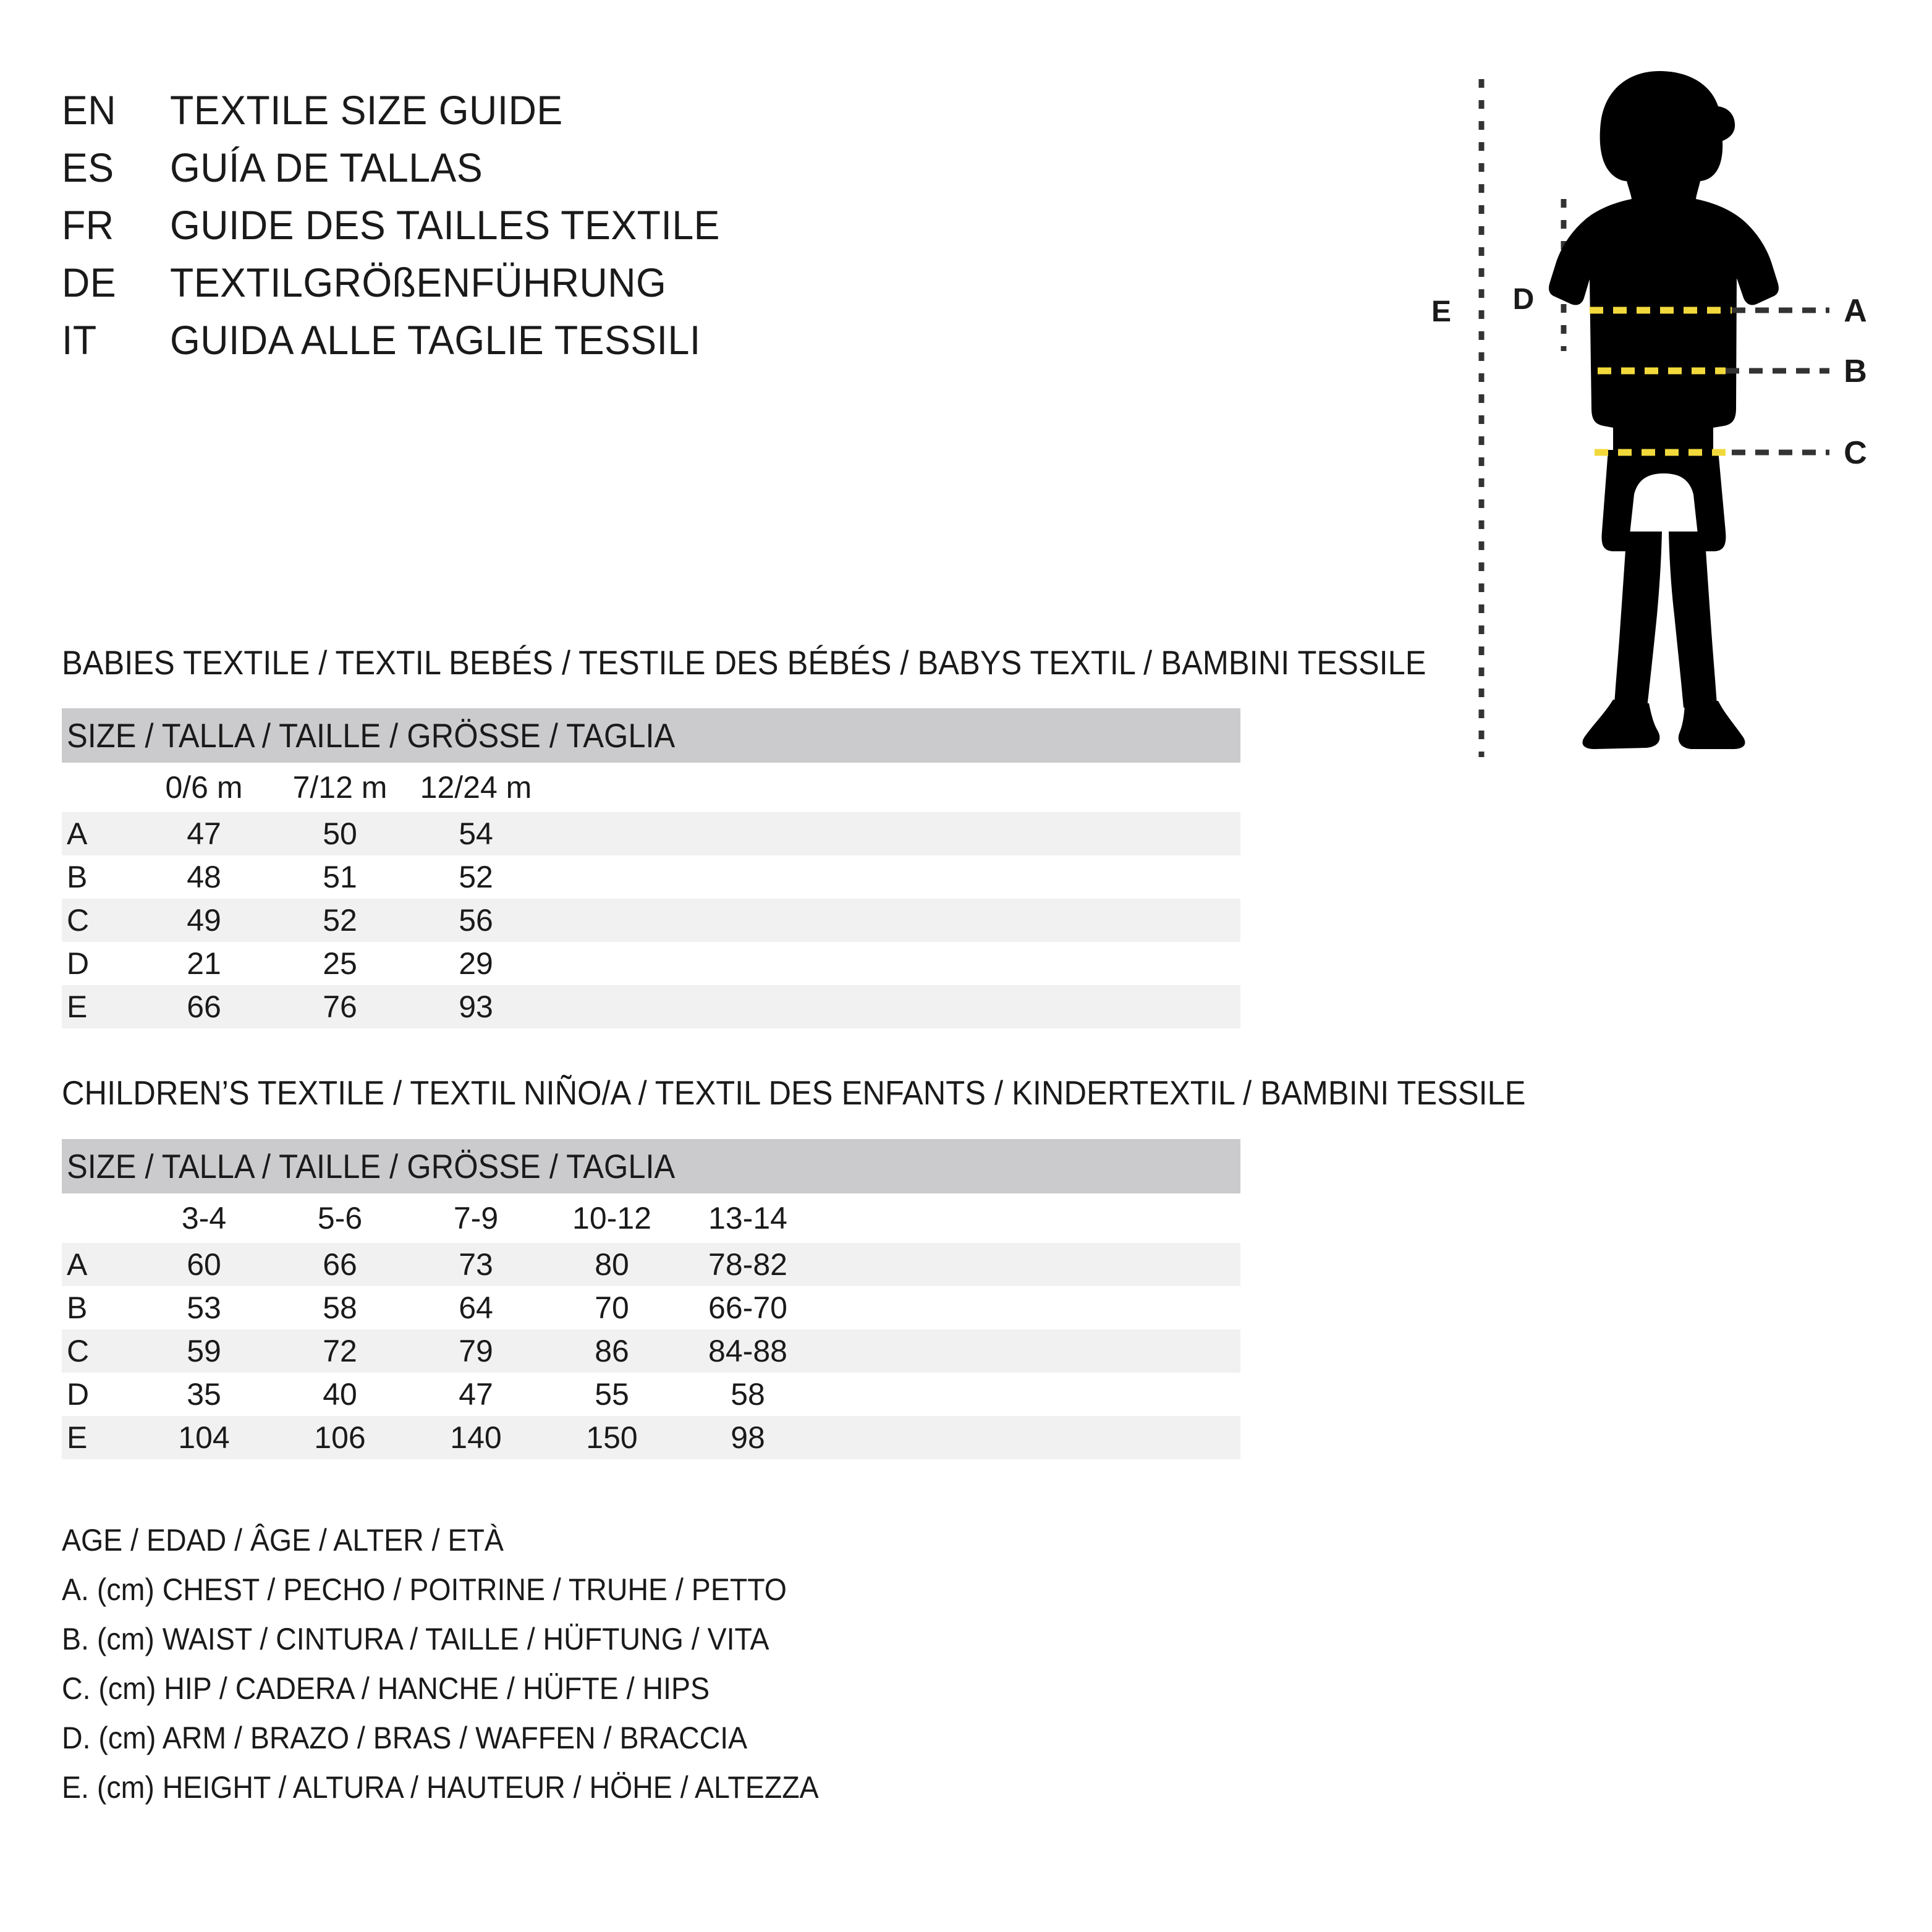 The image size is (1932, 1932). What do you see at coordinates (1441, 311) in the screenshot?
I see `figure-label-e: E` at bounding box center [1441, 311].